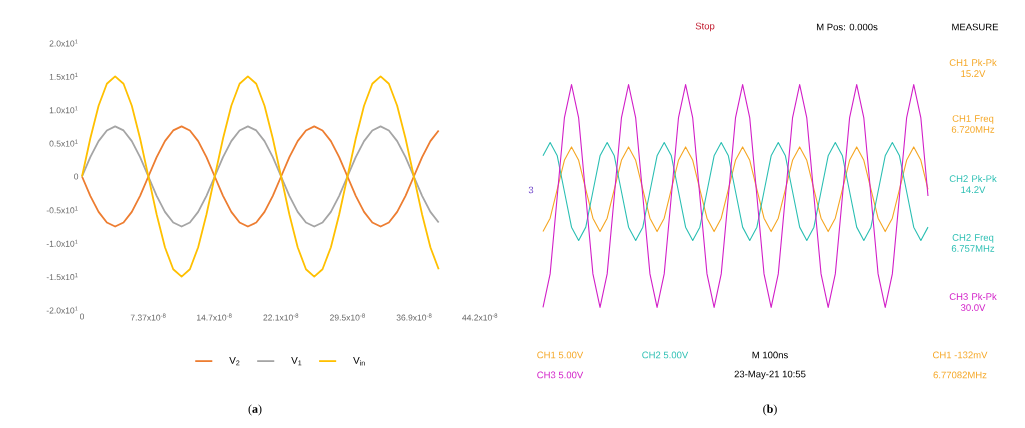 The image size is (1025, 428). I want to click on y-tick-label: -0.5x10$^{1}$, so click(62, 210).